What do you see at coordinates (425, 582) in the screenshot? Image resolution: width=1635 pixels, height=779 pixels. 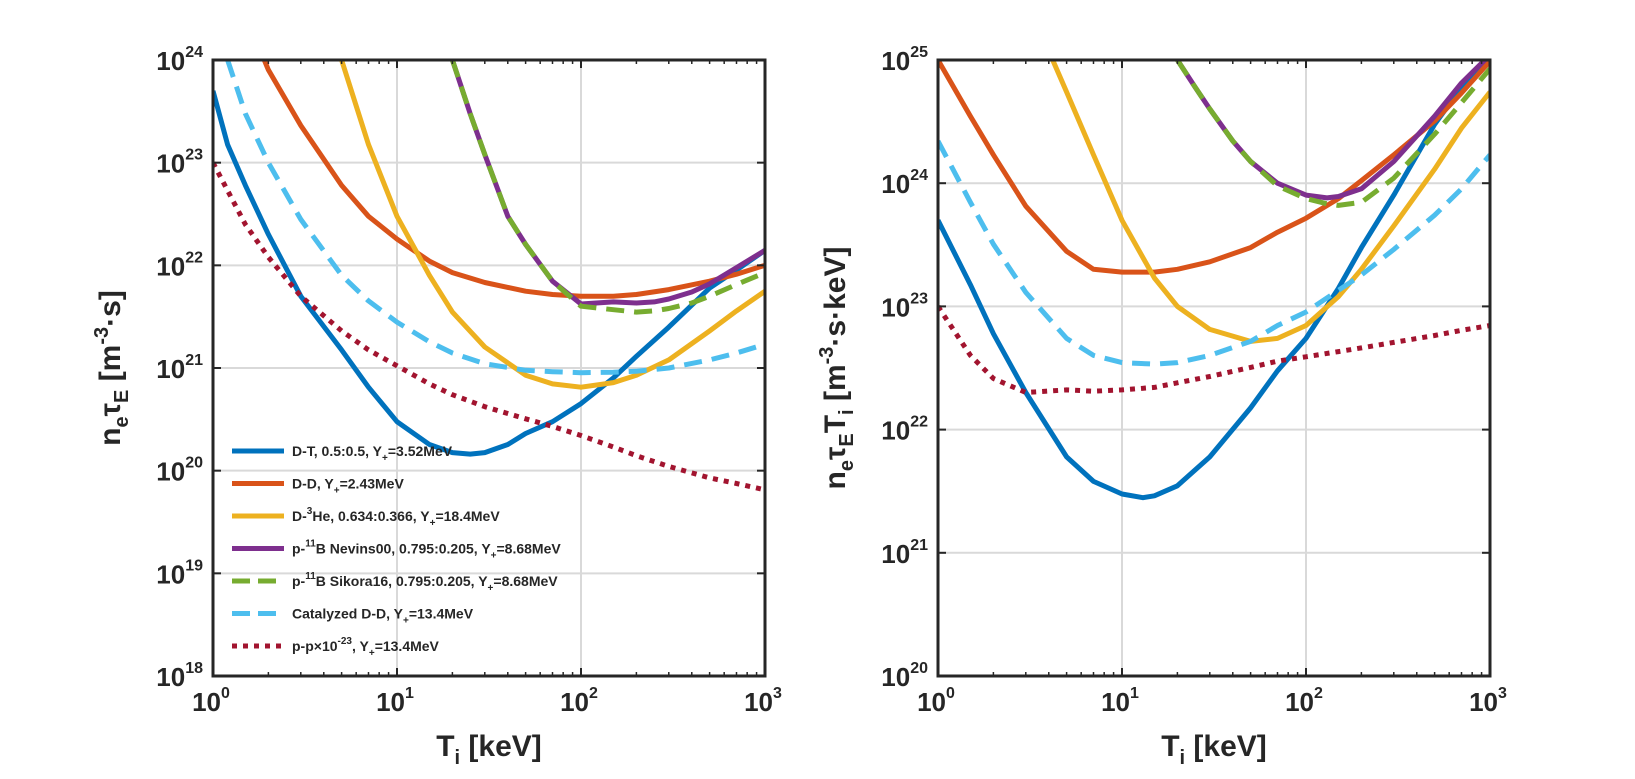 I see `legend-label: p-11B Sikora16, 0.795:0.205, Y+=8.68MeV` at bounding box center [425, 582].